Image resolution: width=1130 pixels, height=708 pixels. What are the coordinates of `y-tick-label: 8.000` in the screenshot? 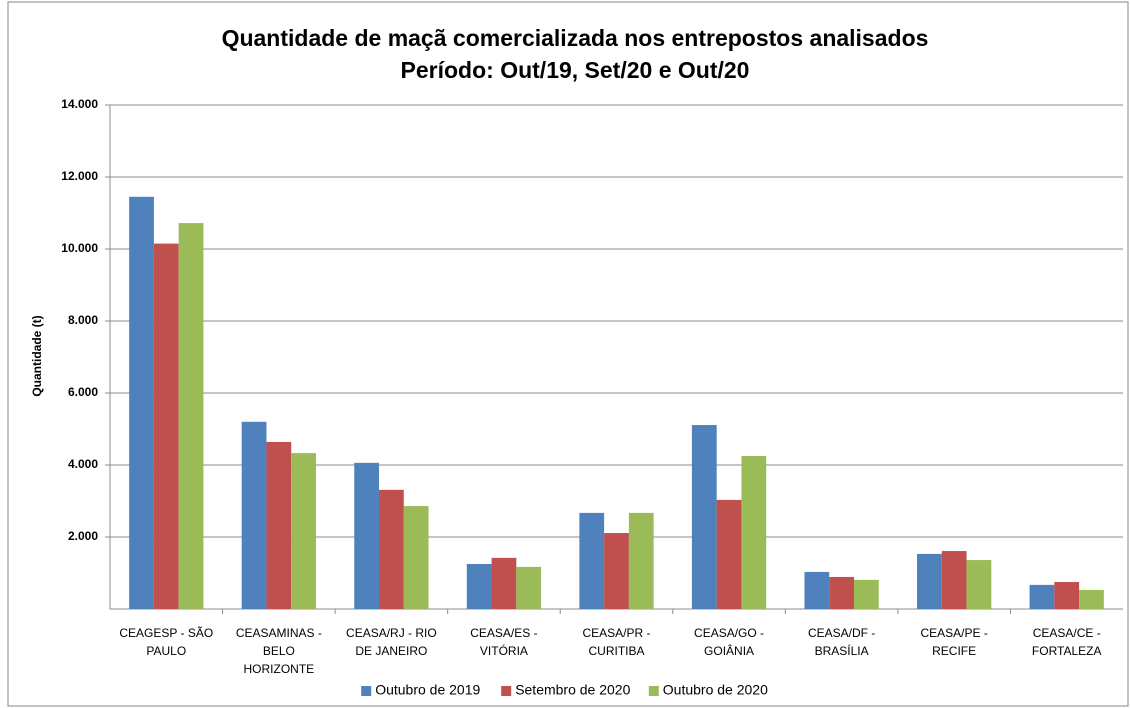 It's located at (83, 320).